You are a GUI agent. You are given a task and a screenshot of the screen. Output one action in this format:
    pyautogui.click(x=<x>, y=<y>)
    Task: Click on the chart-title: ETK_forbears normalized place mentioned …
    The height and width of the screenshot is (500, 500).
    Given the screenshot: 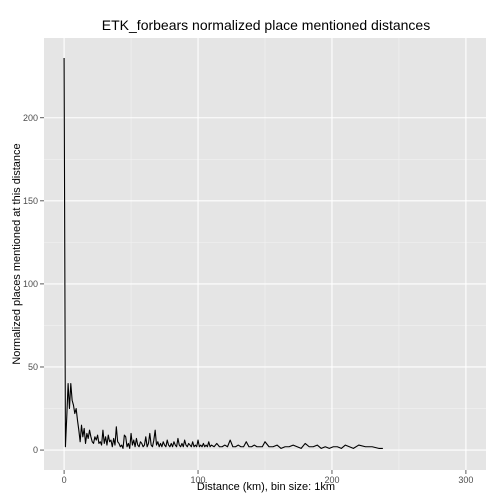 What is the action you would take?
    pyautogui.click(x=266, y=25)
    